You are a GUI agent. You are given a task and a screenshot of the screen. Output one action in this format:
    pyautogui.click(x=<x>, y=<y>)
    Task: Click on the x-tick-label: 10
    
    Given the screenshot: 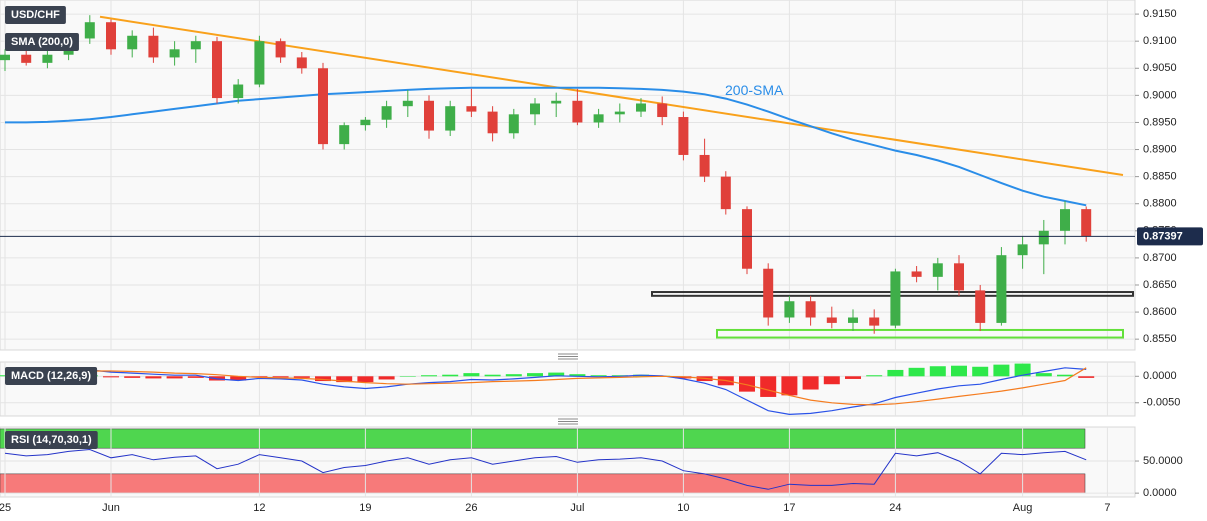 What is the action you would take?
    pyautogui.click(x=683, y=508)
    